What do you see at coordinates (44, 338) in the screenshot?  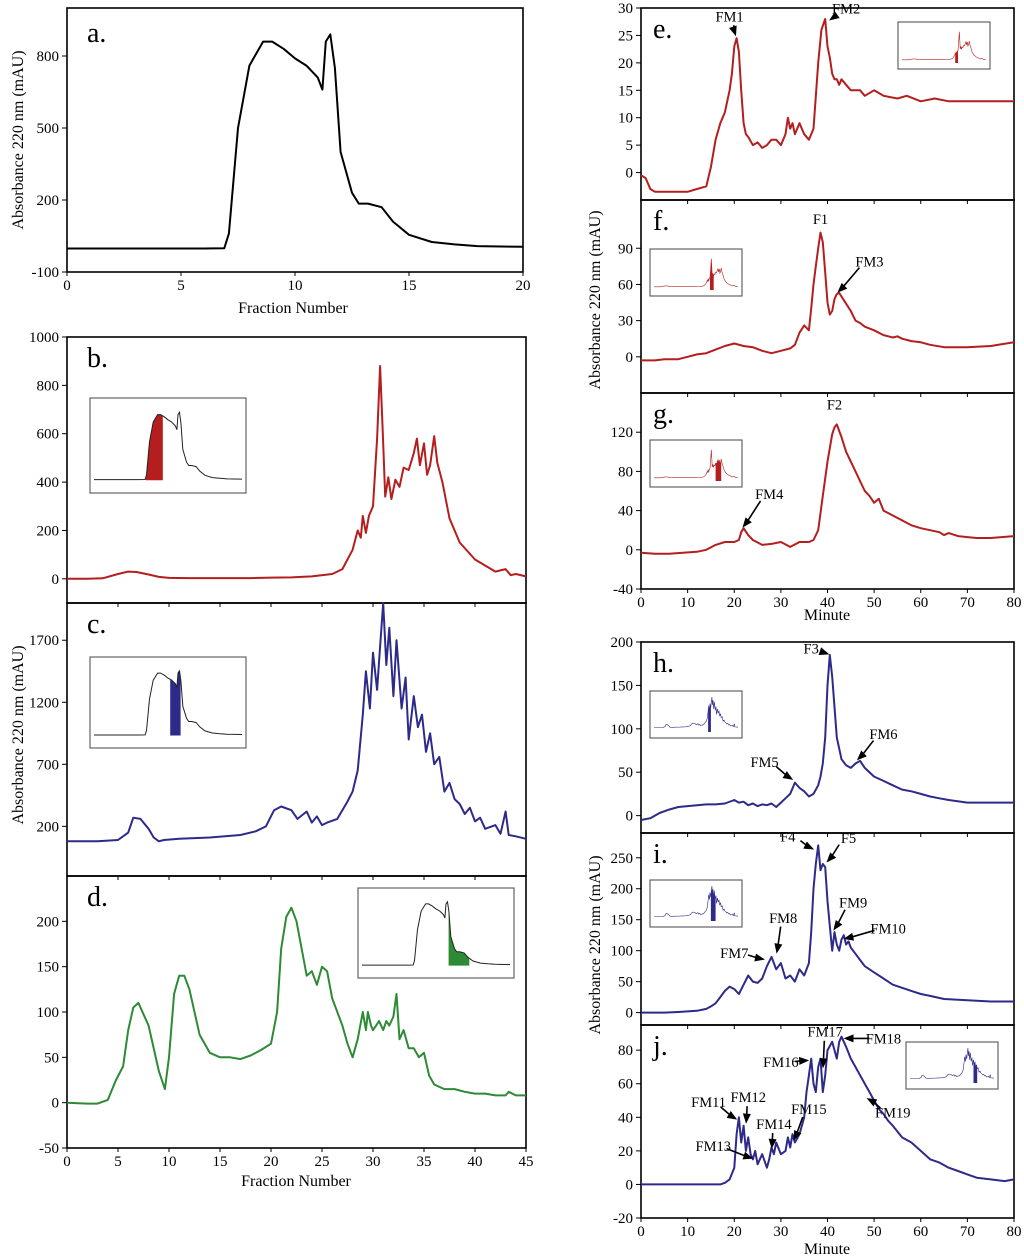 I see `y-tick-label-b: 1000` at bounding box center [44, 338].